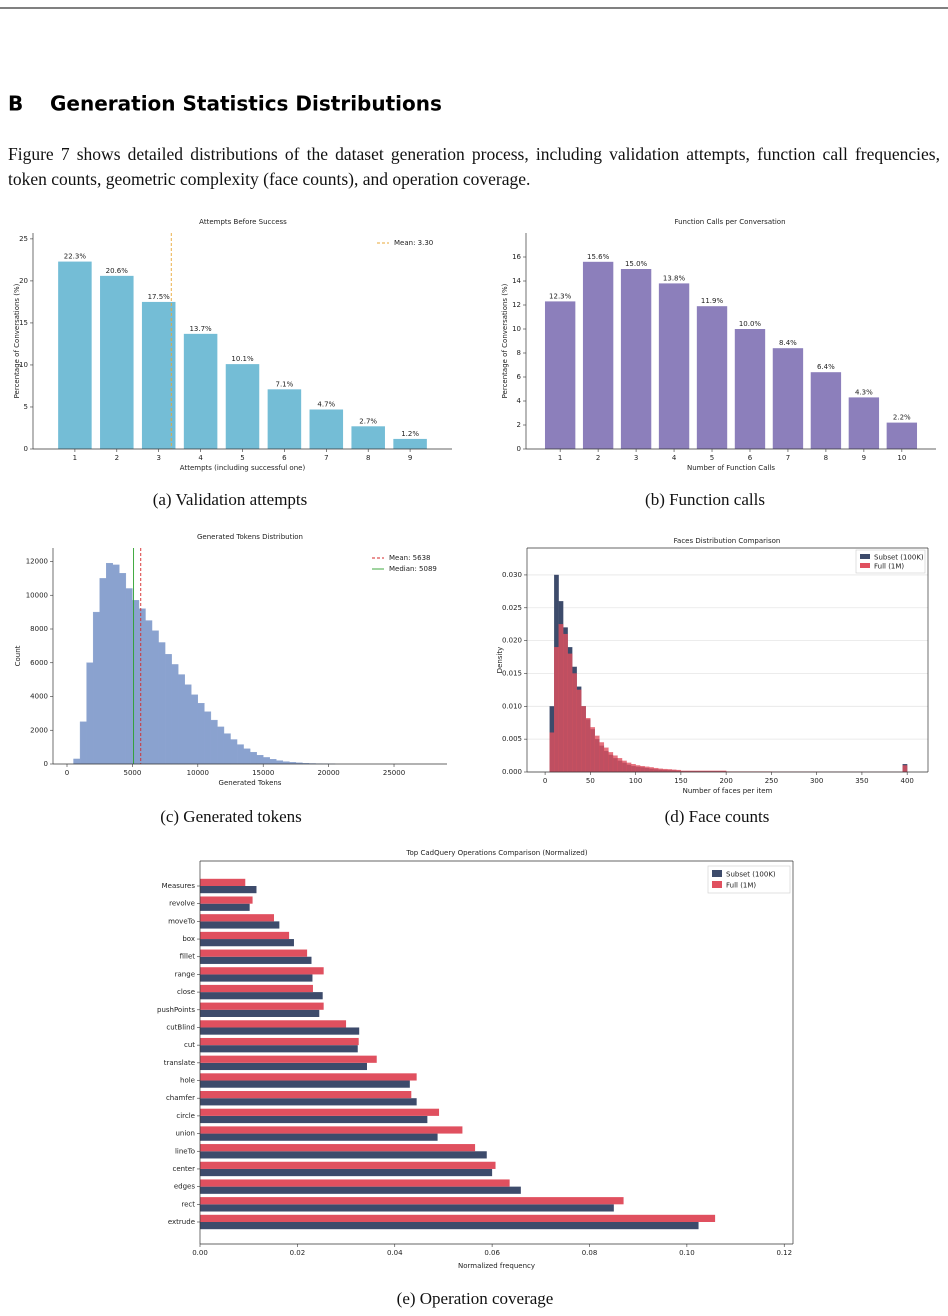 This screenshot has width=948, height=1316. What do you see at coordinates (590, 1253) in the screenshot?
I see `x-tick-label: 0.08` at bounding box center [590, 1253].